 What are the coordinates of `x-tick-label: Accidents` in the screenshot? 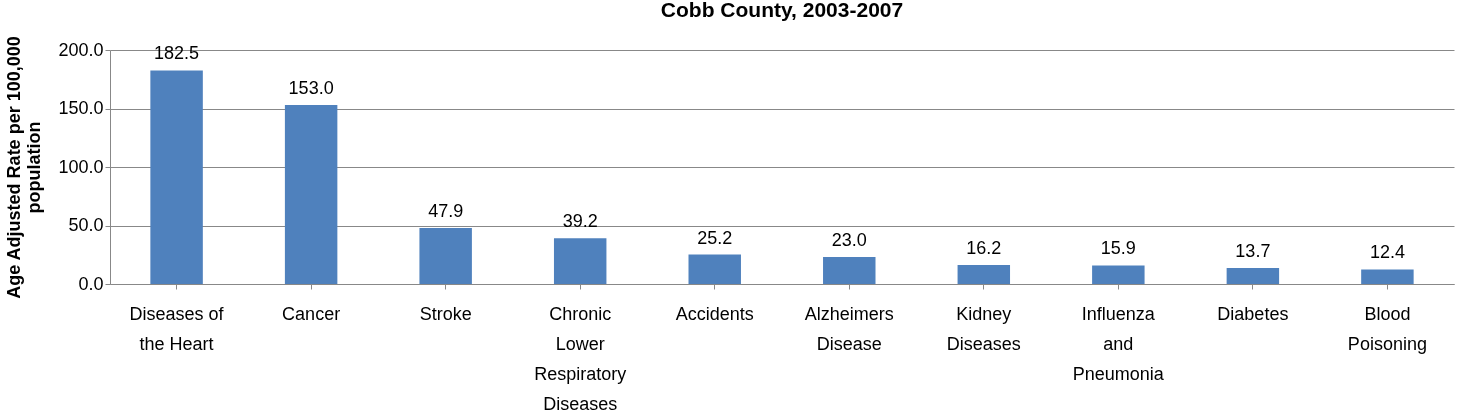 It's located at (714, 313).